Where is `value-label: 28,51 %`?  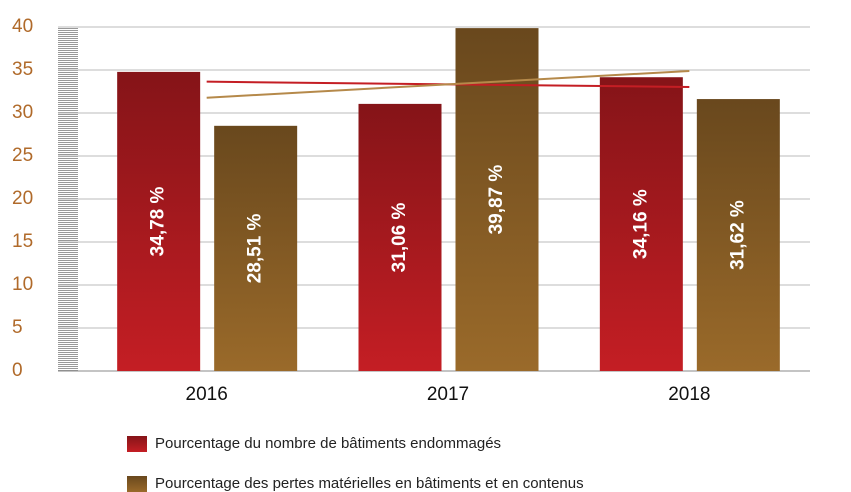
value-label: 28,51 % is located at coordinates (255, 248).